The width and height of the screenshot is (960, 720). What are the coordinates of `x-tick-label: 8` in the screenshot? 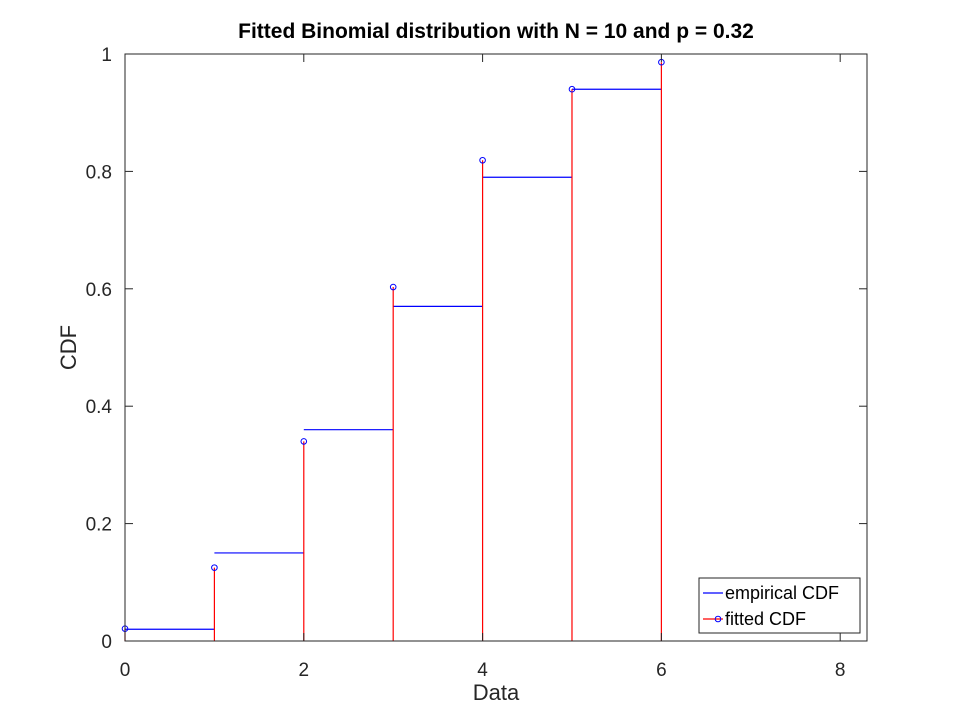 It's located at (840, 670).